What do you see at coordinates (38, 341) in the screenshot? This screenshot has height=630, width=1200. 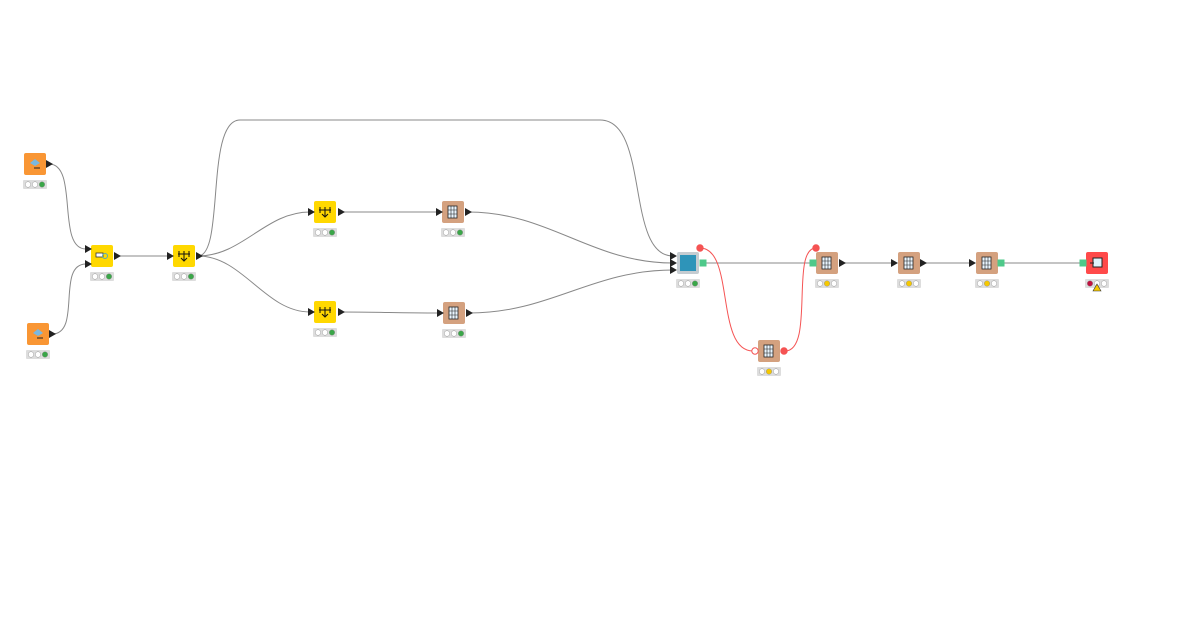 I see `node-n2` at bounding box center [38, 341].